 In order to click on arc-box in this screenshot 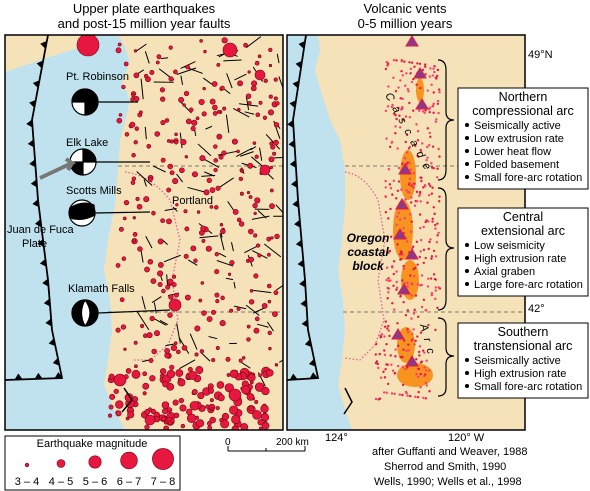, I will do `click(523, 360)`.